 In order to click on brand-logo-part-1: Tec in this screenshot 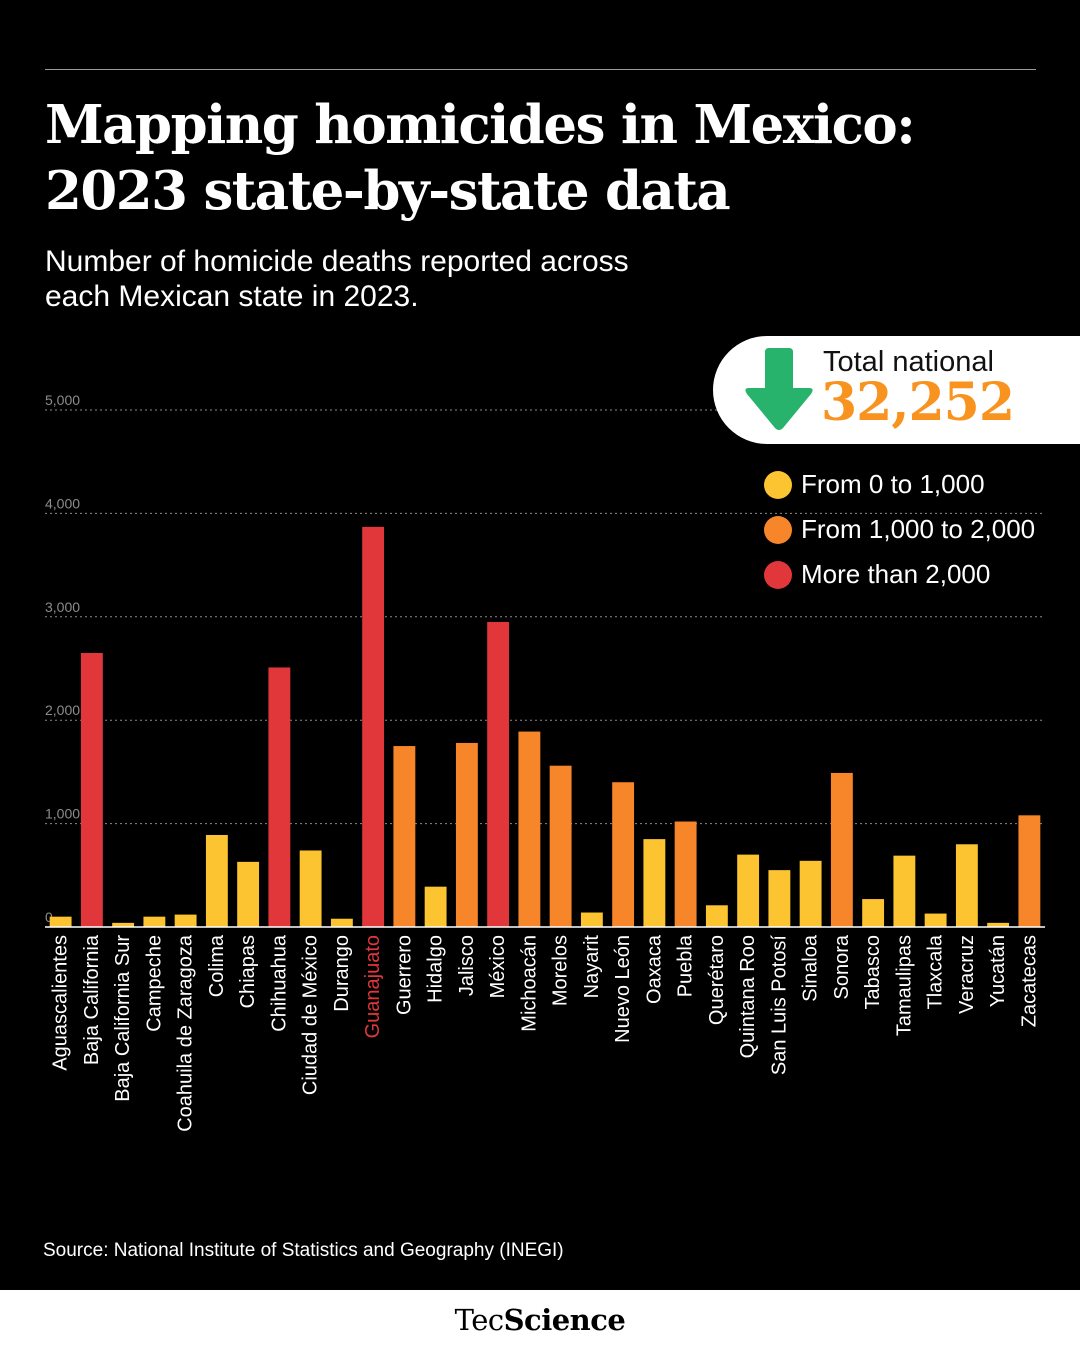, I will do `click(479, 1320)`.